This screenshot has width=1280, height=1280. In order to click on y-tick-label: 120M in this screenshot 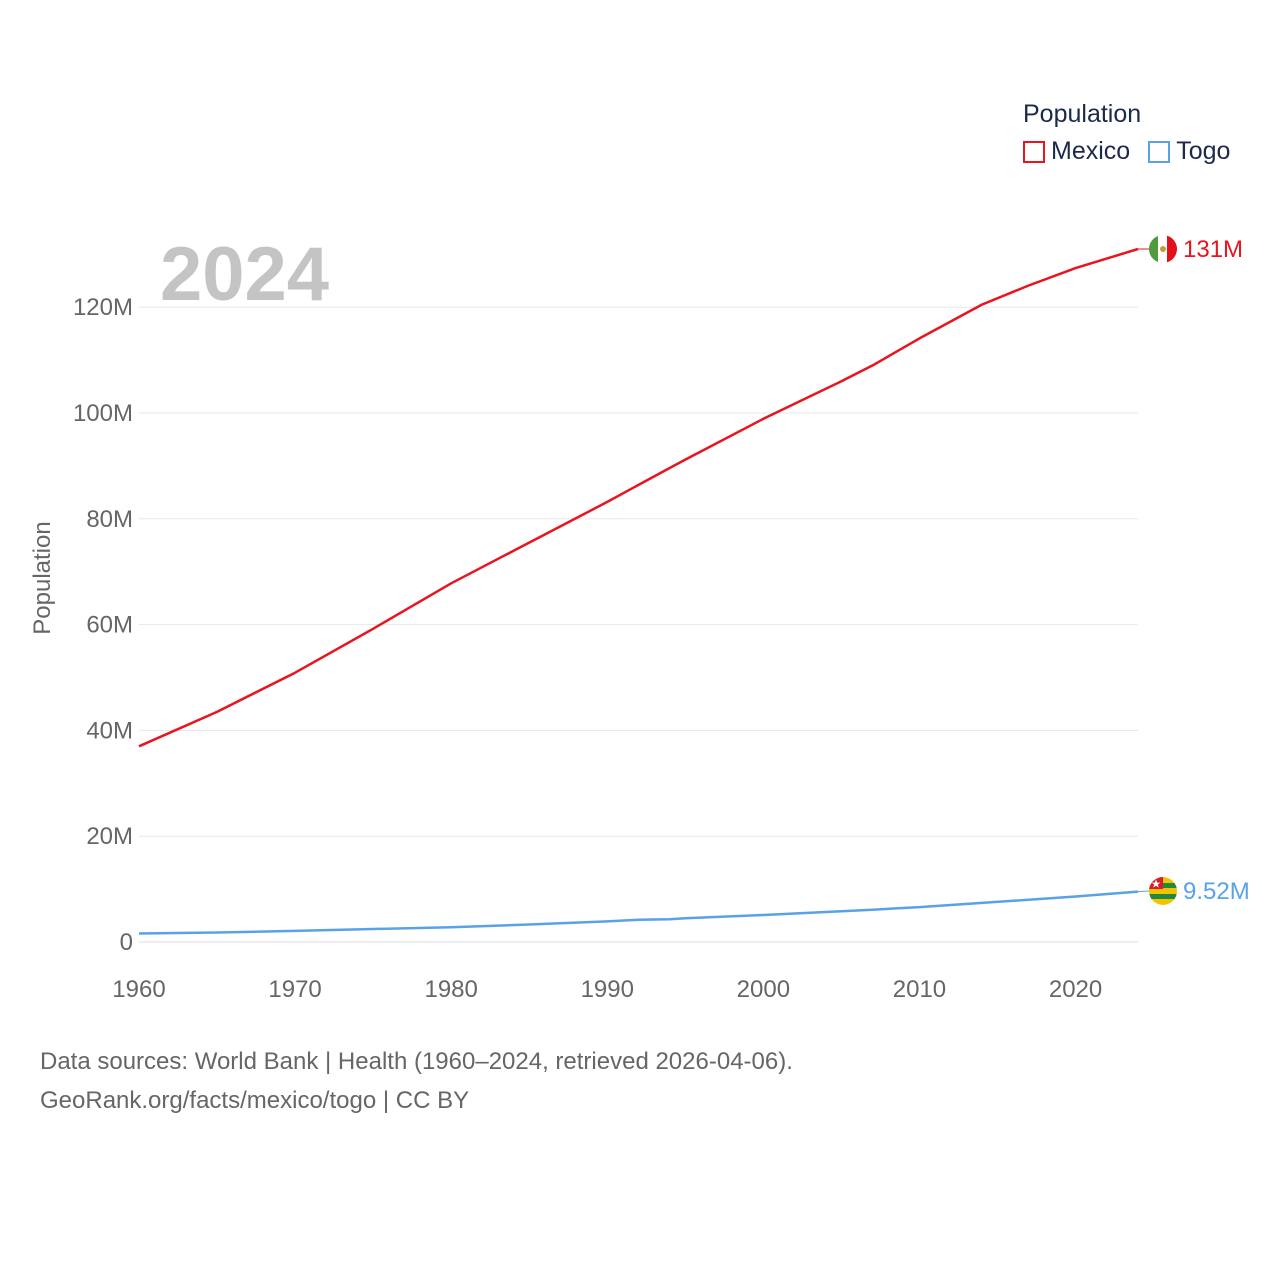, I will do `click(103, 307)`.